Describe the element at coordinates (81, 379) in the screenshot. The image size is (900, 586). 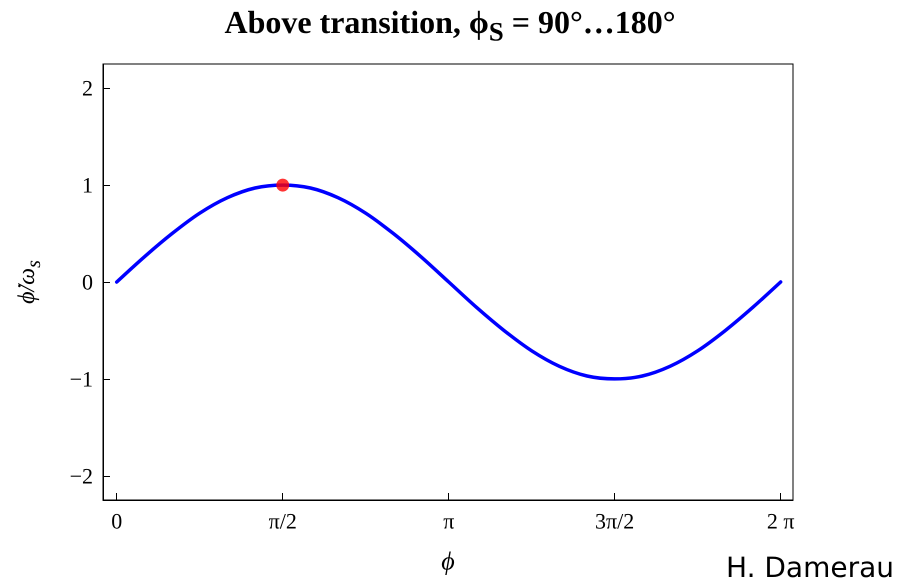
I see `y-tick-label: −1` at that location.